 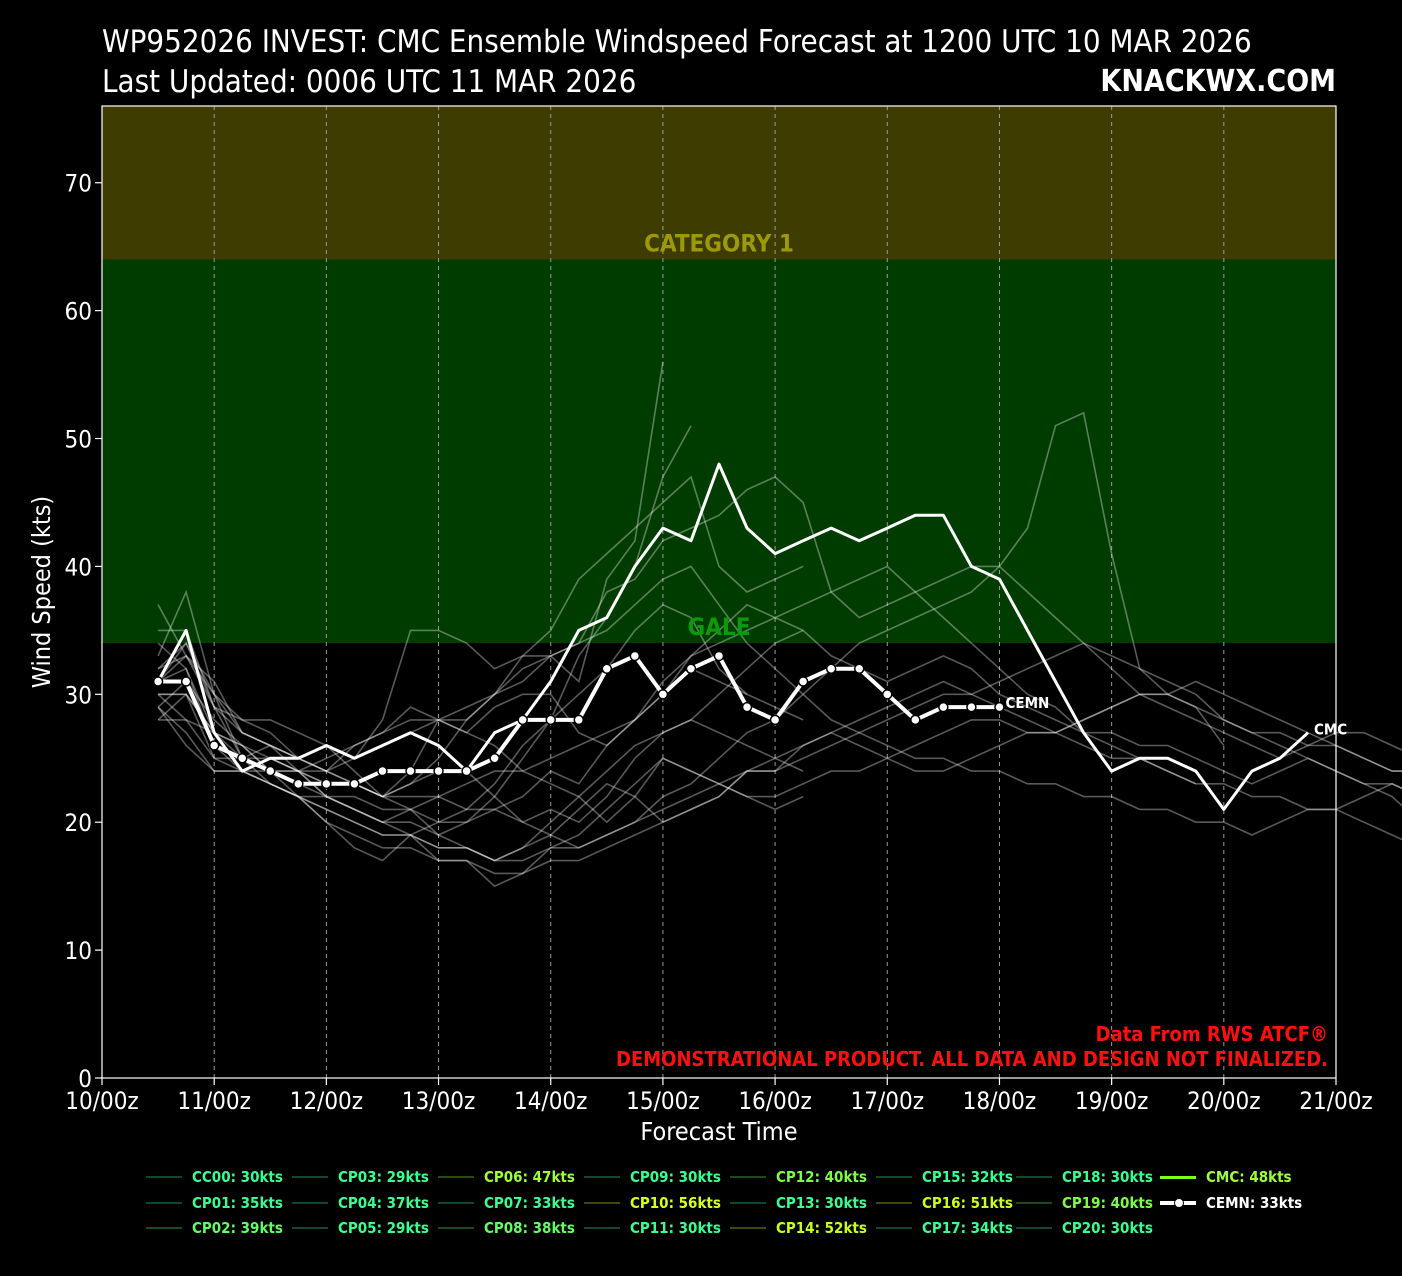 I want to click on band-label: CATEGORY 1, so click(x=719, y=243).